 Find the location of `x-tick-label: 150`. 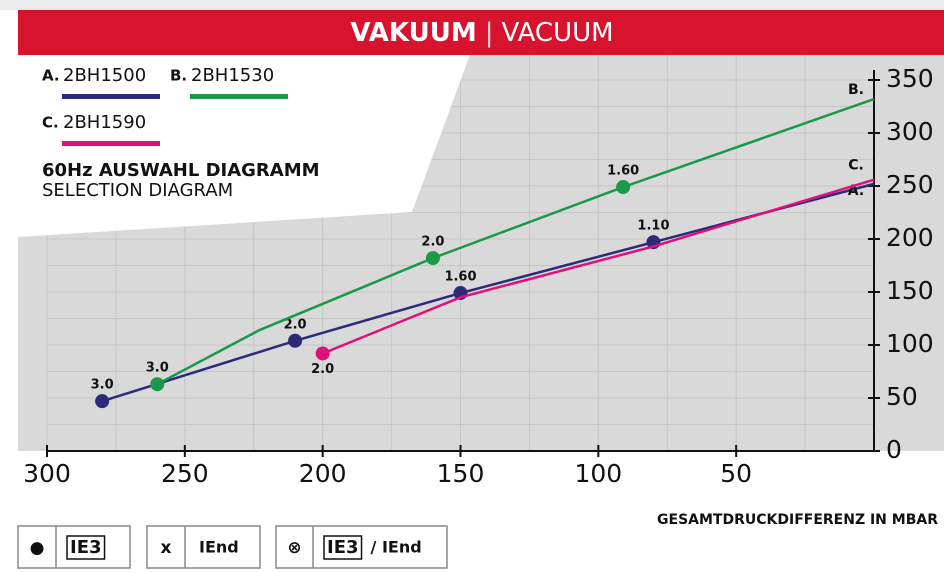

x-tick-label: 150 is located at coordinates (461, 473).